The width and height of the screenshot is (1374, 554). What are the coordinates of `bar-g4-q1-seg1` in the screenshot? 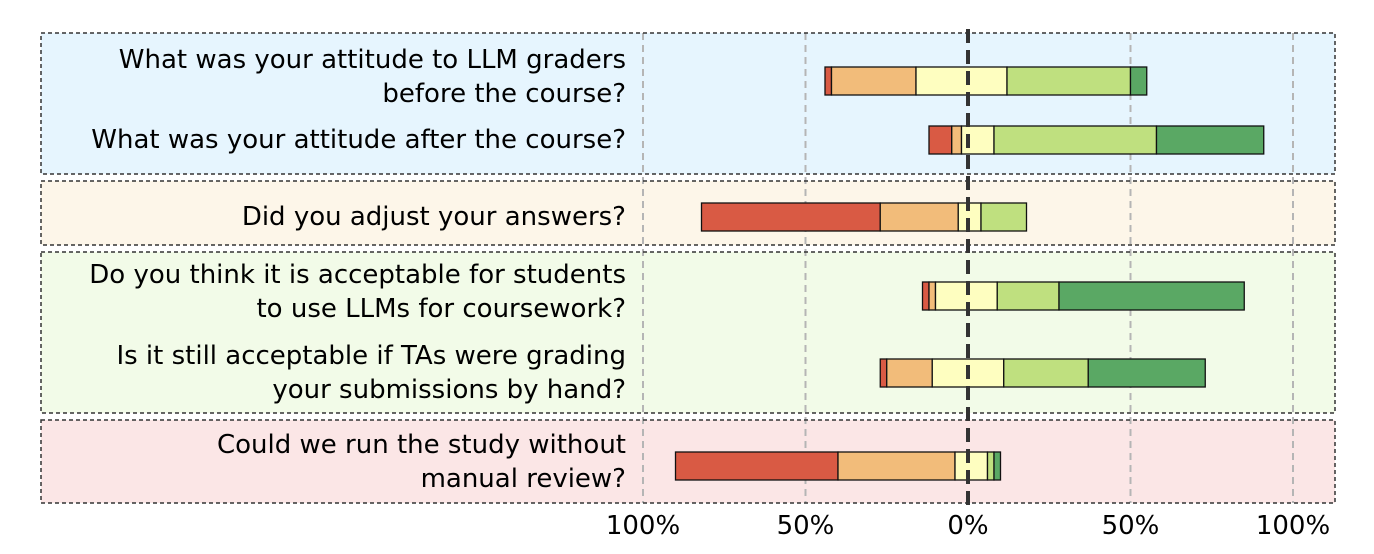 It's located at (756, 466).